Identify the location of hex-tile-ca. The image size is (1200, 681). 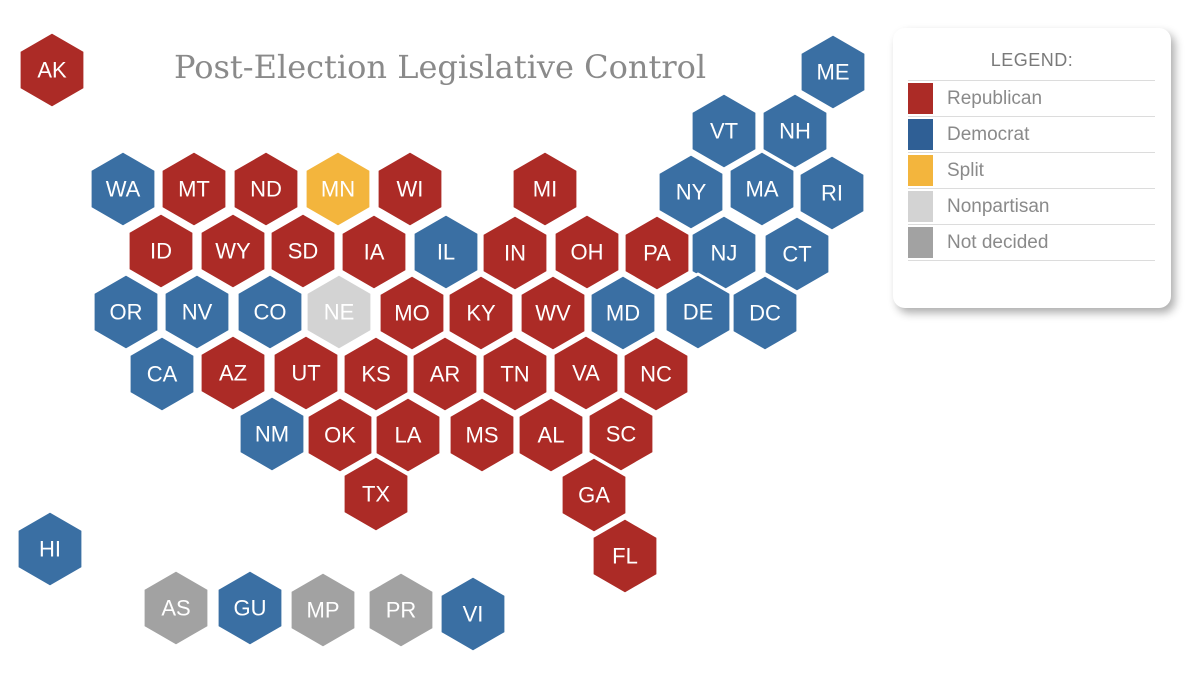
(162, 374).